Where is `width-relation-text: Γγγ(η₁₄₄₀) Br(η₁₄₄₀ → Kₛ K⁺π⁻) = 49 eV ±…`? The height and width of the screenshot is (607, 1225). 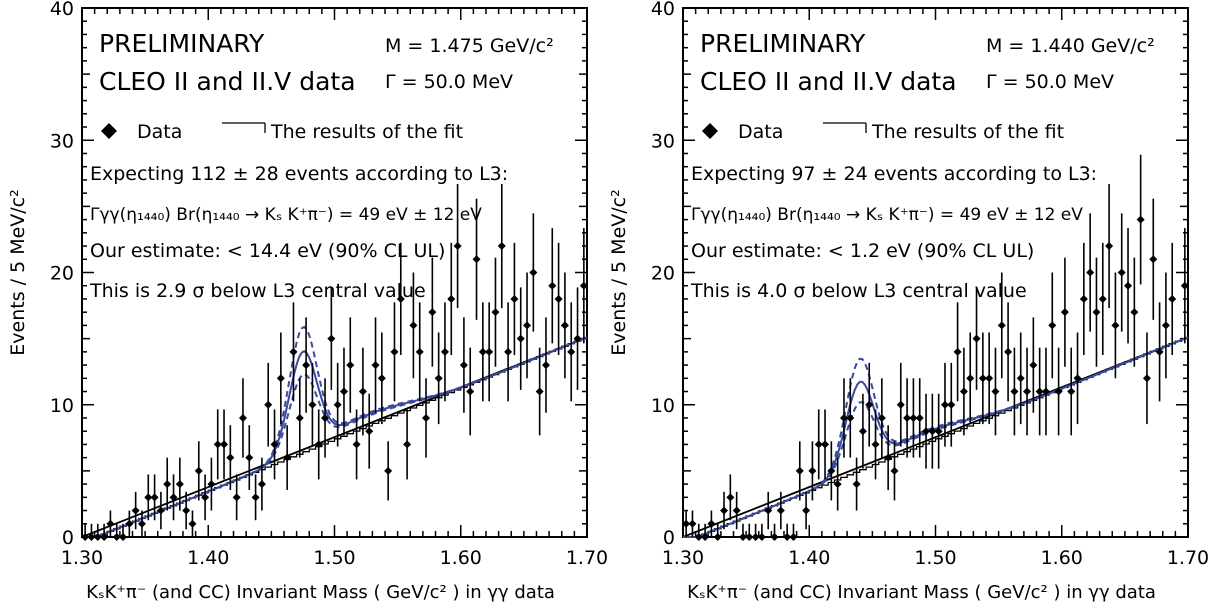 width-relation-text: Γγγ(η₁₄₄₀) Br(η₁₄₄₀ → Kₛ K⁺π⁻) = 49 eV ±… is located at coordinates (887, 215).